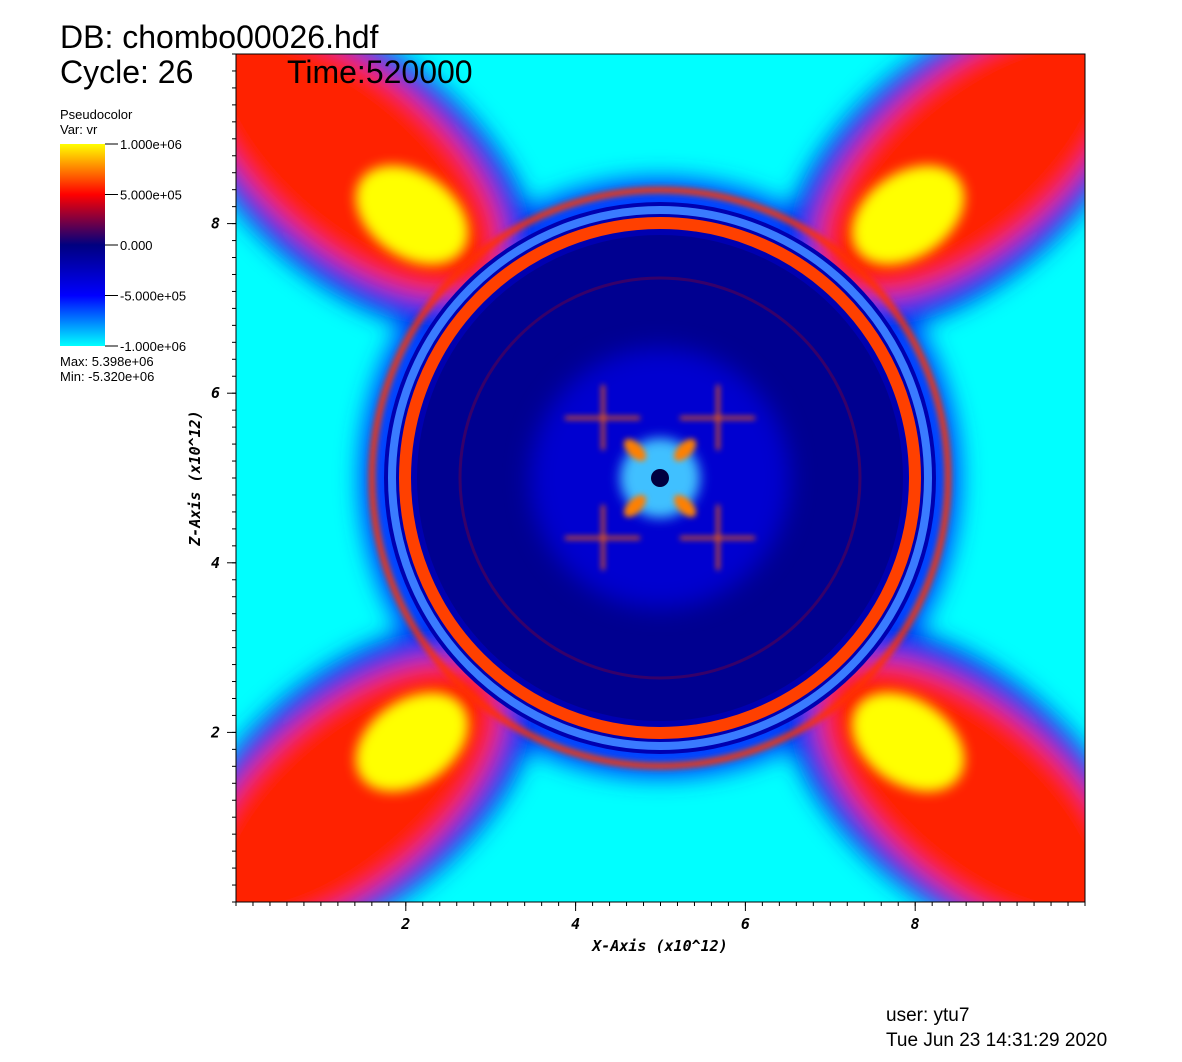 The width and height of the screenshot is (1182, 1062). Describe the element at coordinates (405, 924) in the screenshot. I see `x-tick-label: 2` at that location.